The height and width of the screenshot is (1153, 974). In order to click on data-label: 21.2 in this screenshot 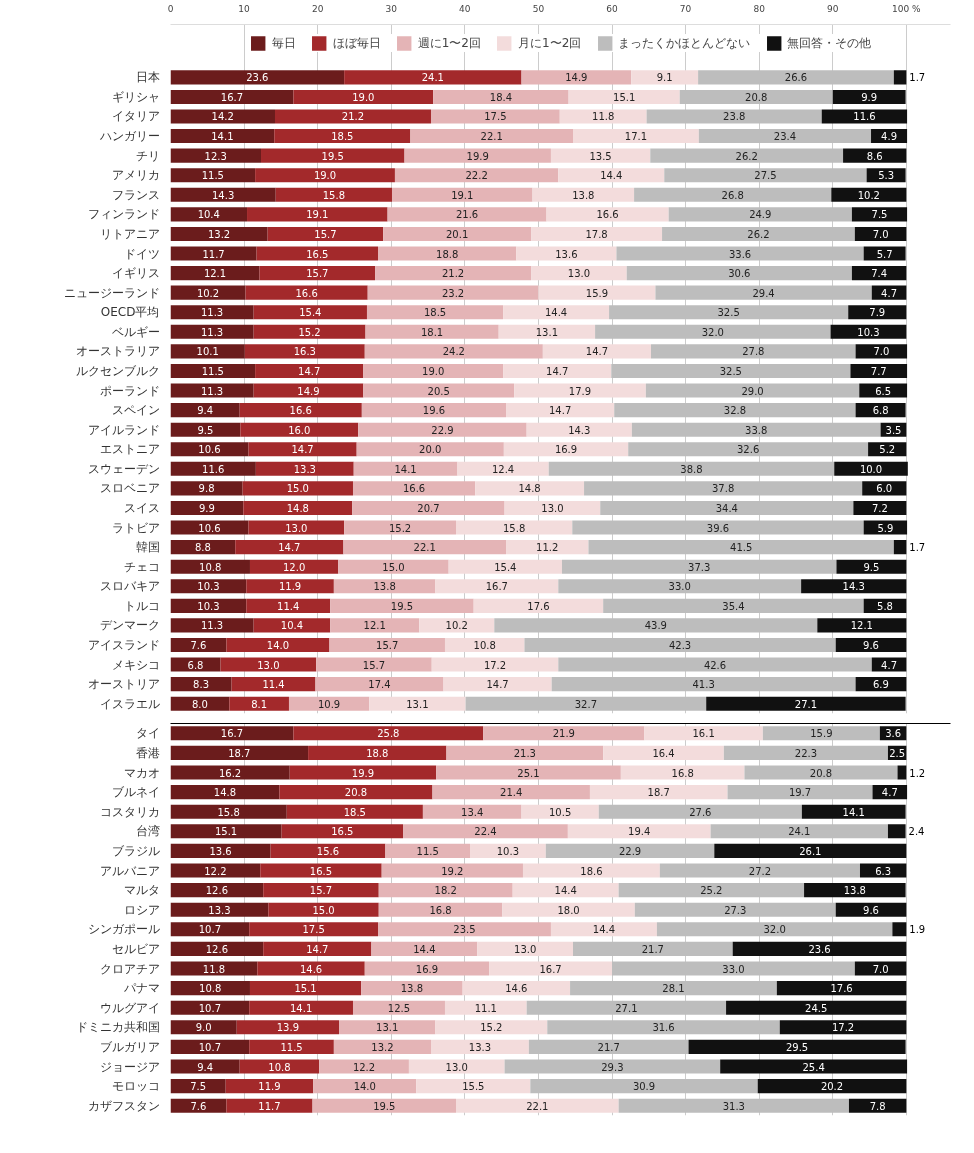, I will do `click(453, 274)`.